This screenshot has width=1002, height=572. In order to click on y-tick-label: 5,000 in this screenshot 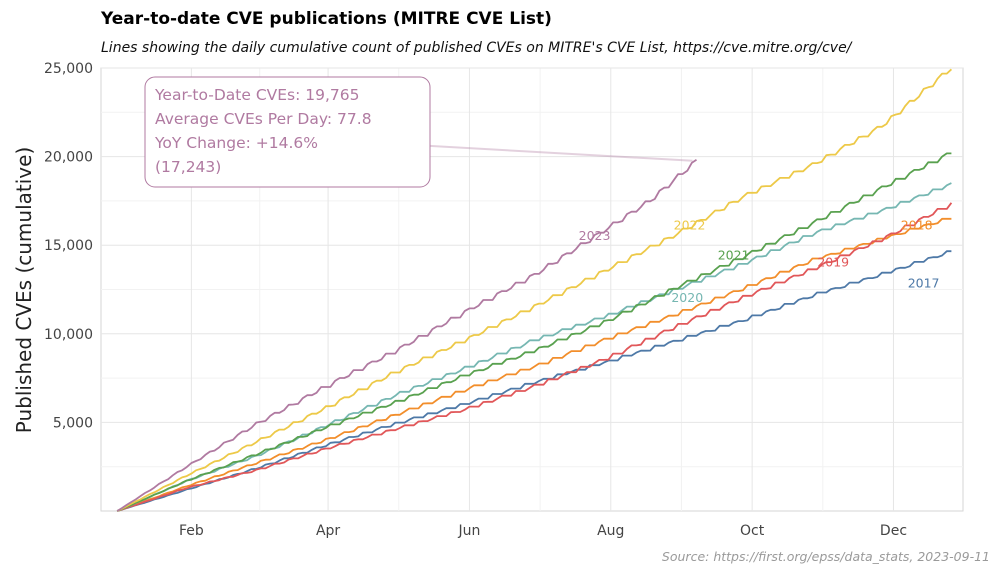, I will do `click(73, 423)`.